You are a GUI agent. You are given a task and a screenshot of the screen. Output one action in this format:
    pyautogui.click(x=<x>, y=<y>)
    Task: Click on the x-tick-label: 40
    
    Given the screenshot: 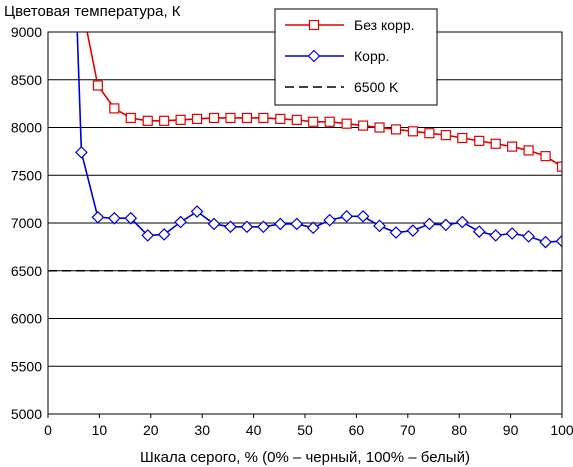 What is the action you would take?
    pyautogui.click(x=254, y=430)
    